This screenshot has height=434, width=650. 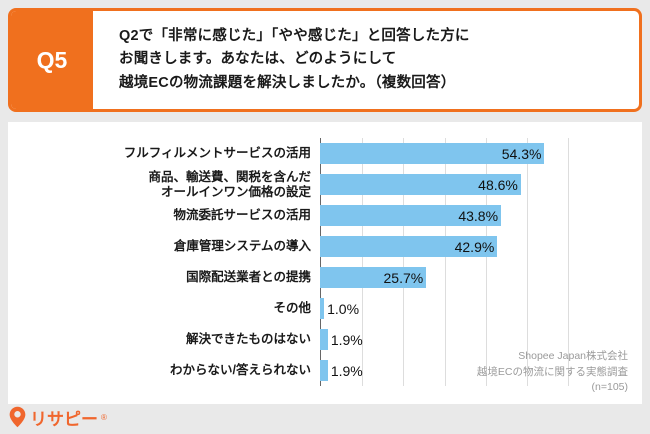 What do you see at coordinates (229, 184) in the screenshot?
I see `category-label: 商品、輸送費、関税を含んだ オールインワン価格の設定` at bounding box center [229, 184].